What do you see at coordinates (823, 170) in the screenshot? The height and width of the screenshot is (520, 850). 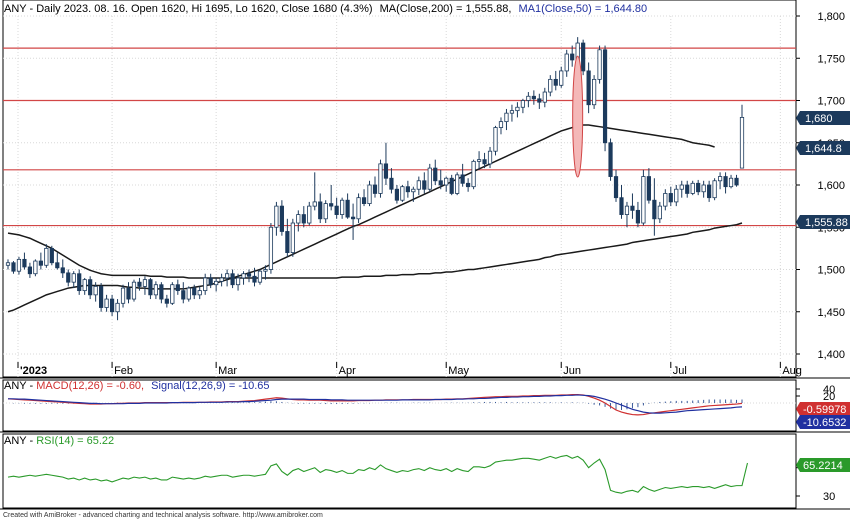 I see `price-tags: 1,680 1,644.8 1,555.88` at bounding box center [823, 170].